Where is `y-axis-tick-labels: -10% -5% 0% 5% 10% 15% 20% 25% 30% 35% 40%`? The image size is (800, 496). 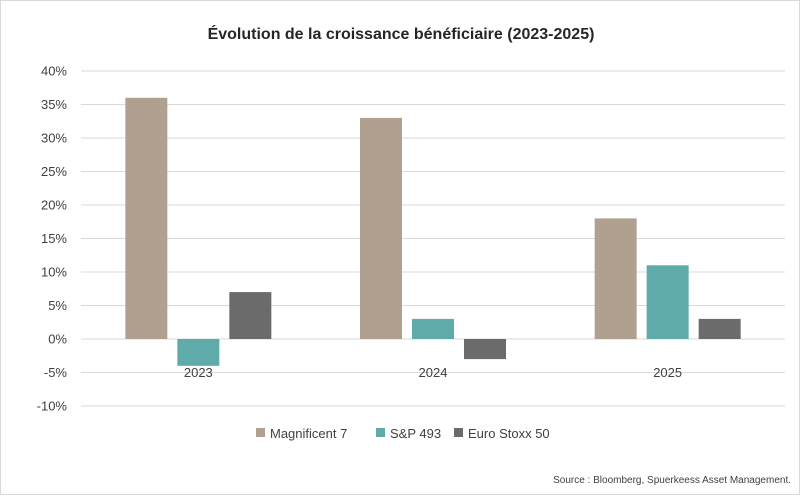 y-axis-tick-labels: -10% -5% 0% 5% 10% 15% 20% 25% 30% 35% 40% is located at coordinates (52, 239).